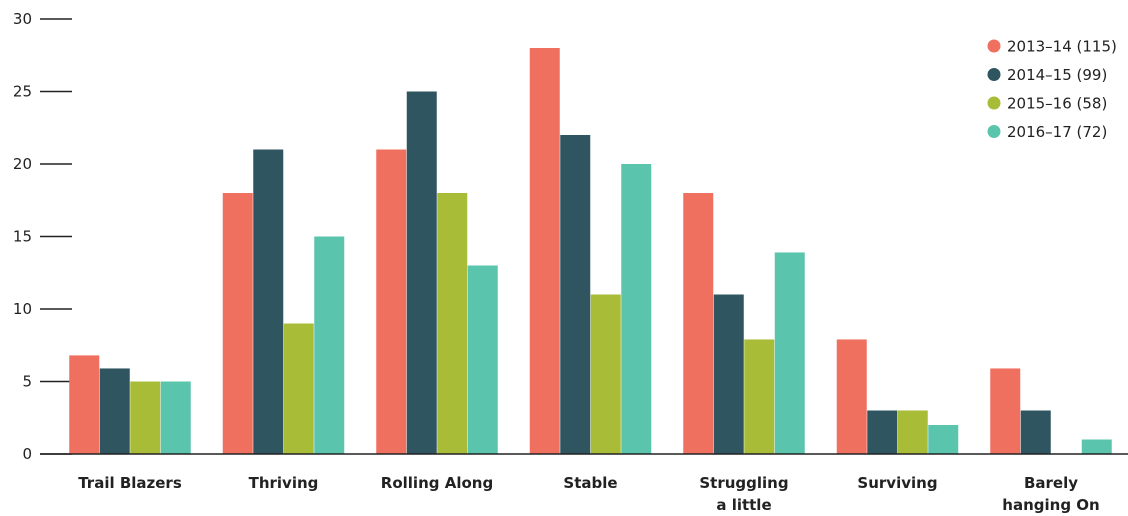 The image size is (1128, 516). What do you see at coordinates (27, 454) in the screenshot?
I see `y-tick-label: 0` at bounding box center [27, 454].